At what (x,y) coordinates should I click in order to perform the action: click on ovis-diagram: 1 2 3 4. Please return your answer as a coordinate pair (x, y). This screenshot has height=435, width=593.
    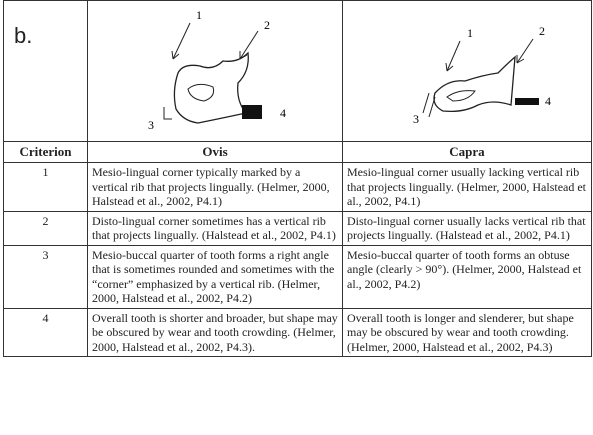
    Looking at the image, I should click on (217, 70).